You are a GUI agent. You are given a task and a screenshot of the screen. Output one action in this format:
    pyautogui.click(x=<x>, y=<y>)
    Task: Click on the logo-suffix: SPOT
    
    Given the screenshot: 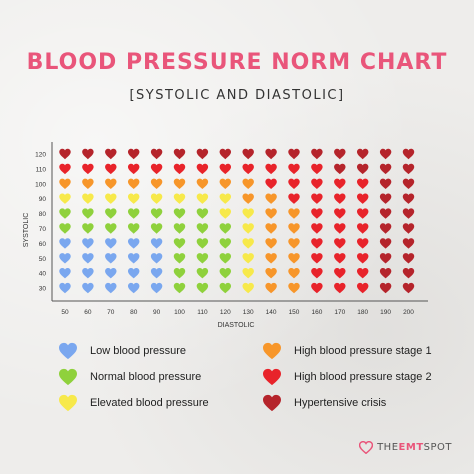 What is the action you would take?
    pyautogui.click(x=437, y=447)
    